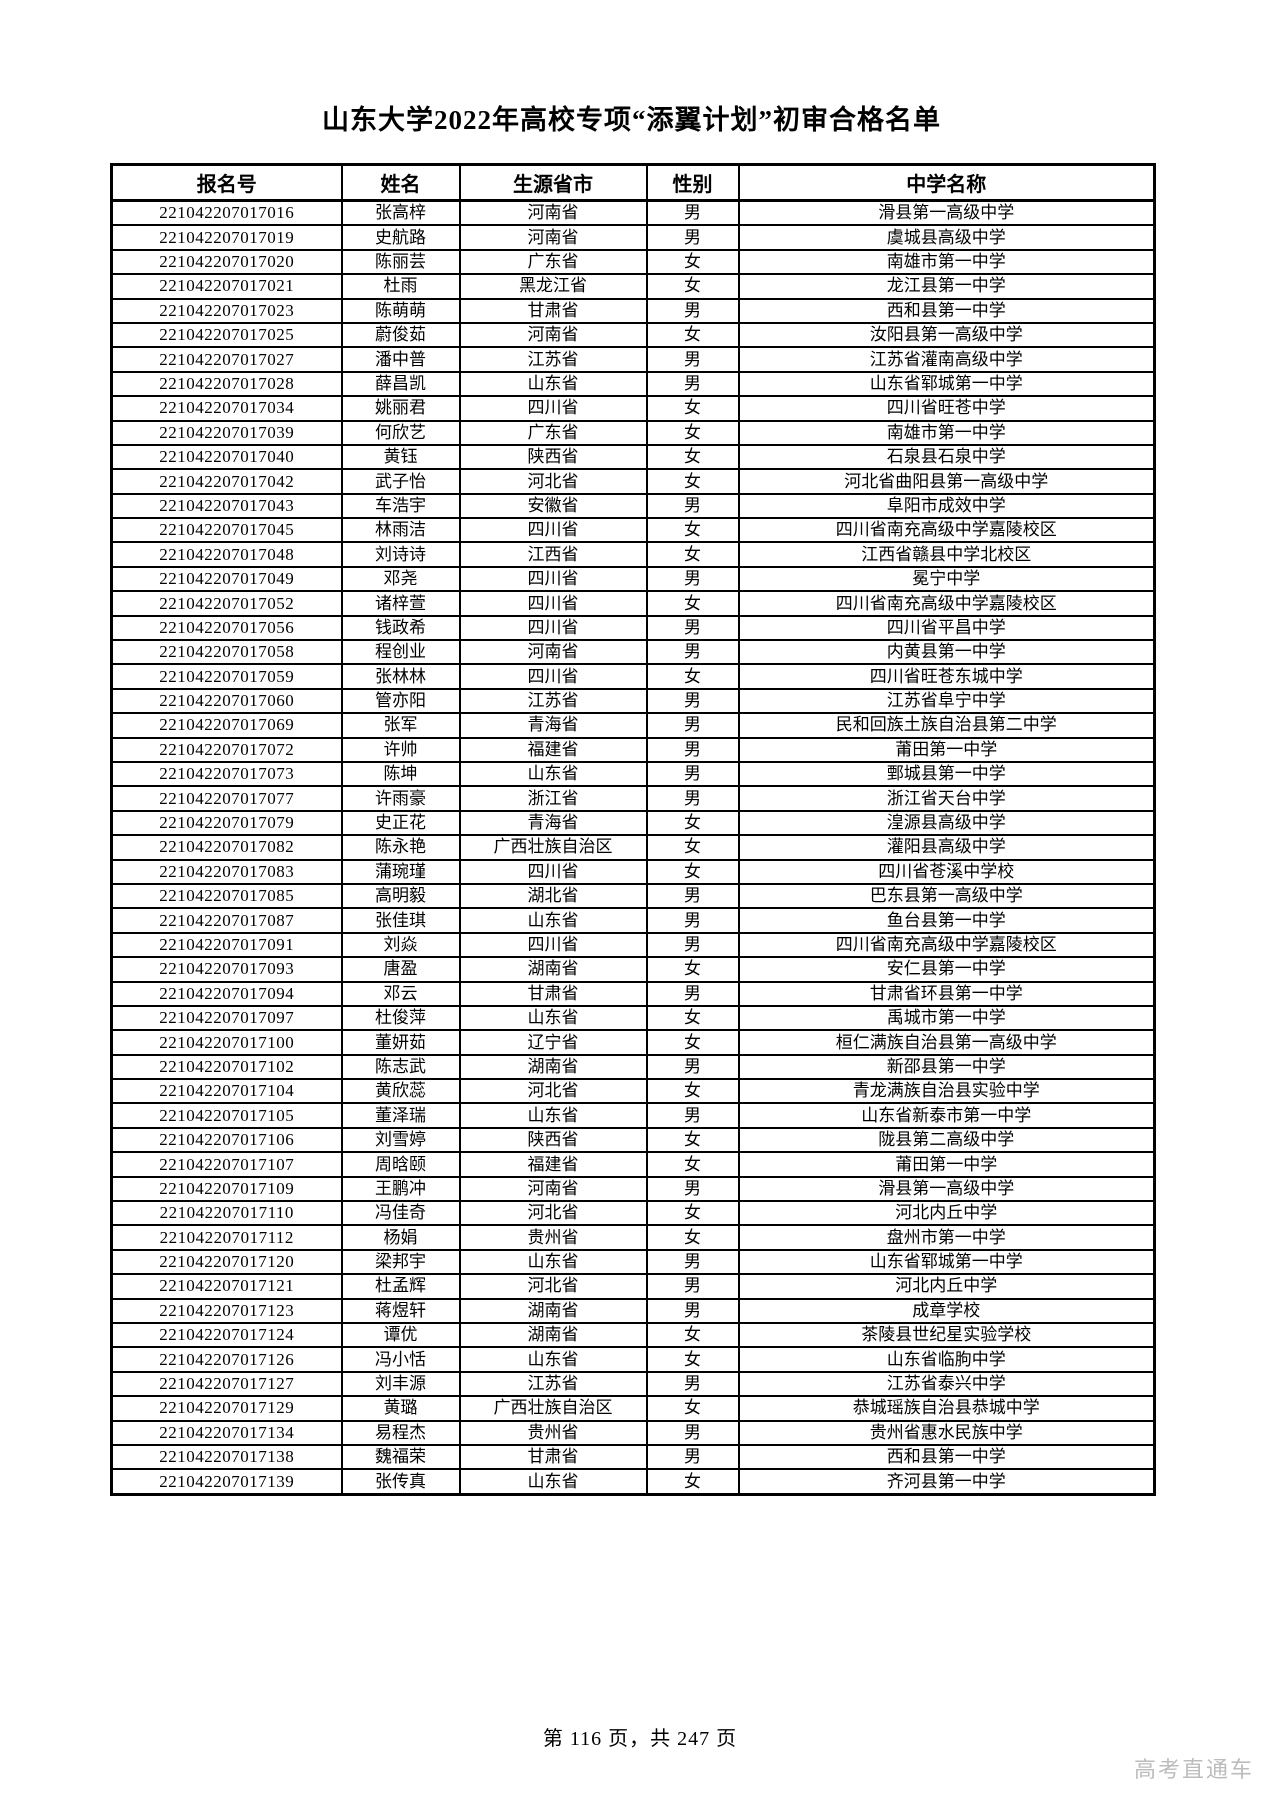 The width and height of the screenshot is (1280, 1810). Describe the element at coordinates (553, 725) in the screenshot. I see `cell-province: 青海省` at that location.